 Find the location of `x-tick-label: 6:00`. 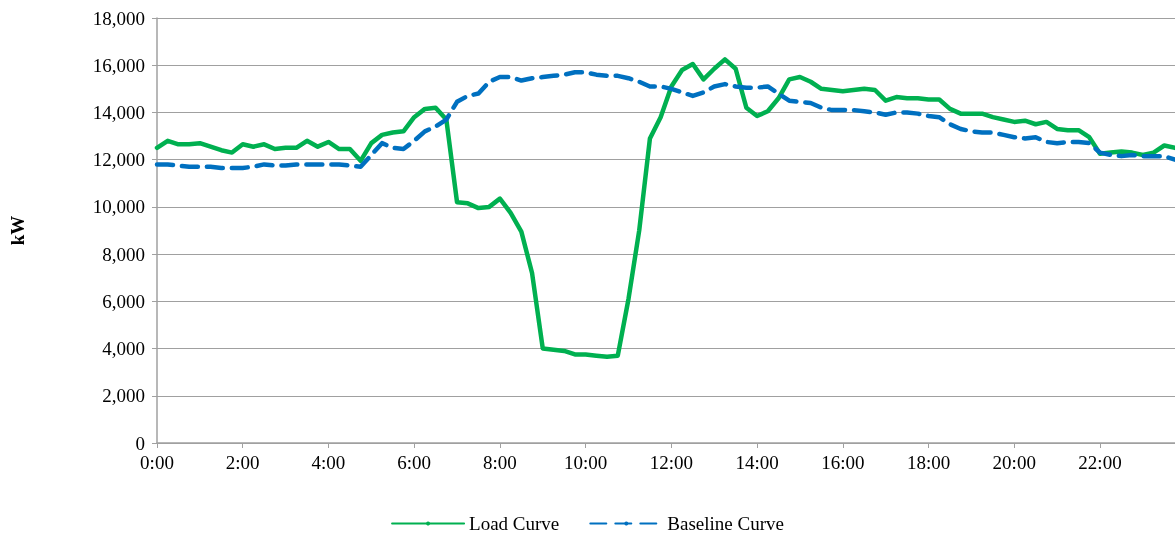

x-tick-label: 6:00 is located at coordinates (414, 462).